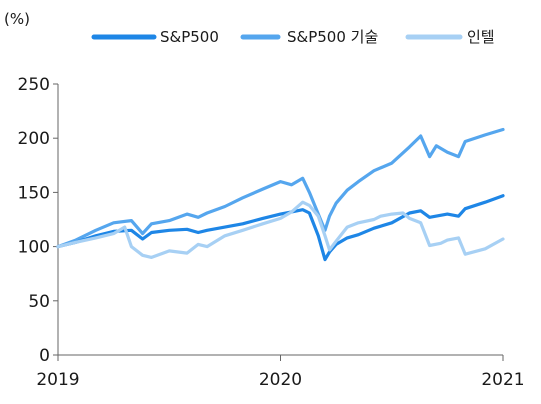 Image resolution: width=541 pixels, height=404 pixels. Describe the element at coordinates (332, 37) in the screenshot. I see `legend-label-sp500-tech: S&P500 기술` at that location.